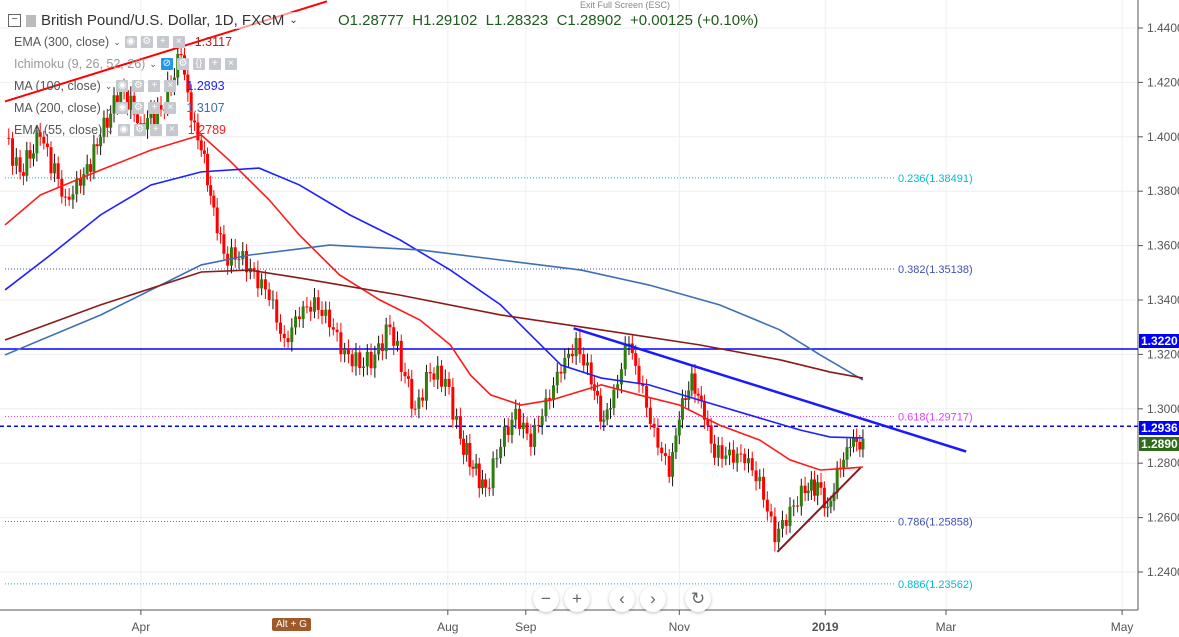  I want to click on exit-fullscreen-hint: Exit Full Screen (ESC), so click(625, 5).